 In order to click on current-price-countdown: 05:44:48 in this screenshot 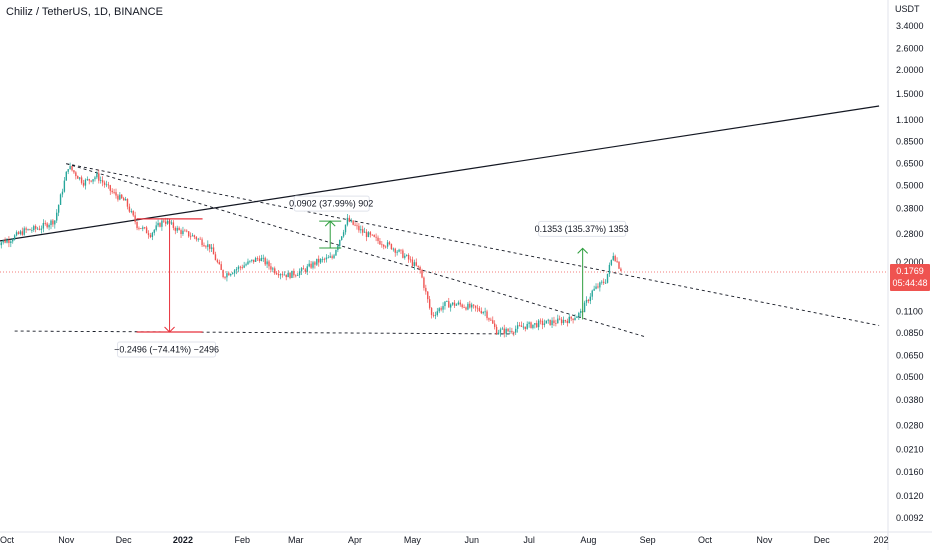, I will do `click(909, 283)`.